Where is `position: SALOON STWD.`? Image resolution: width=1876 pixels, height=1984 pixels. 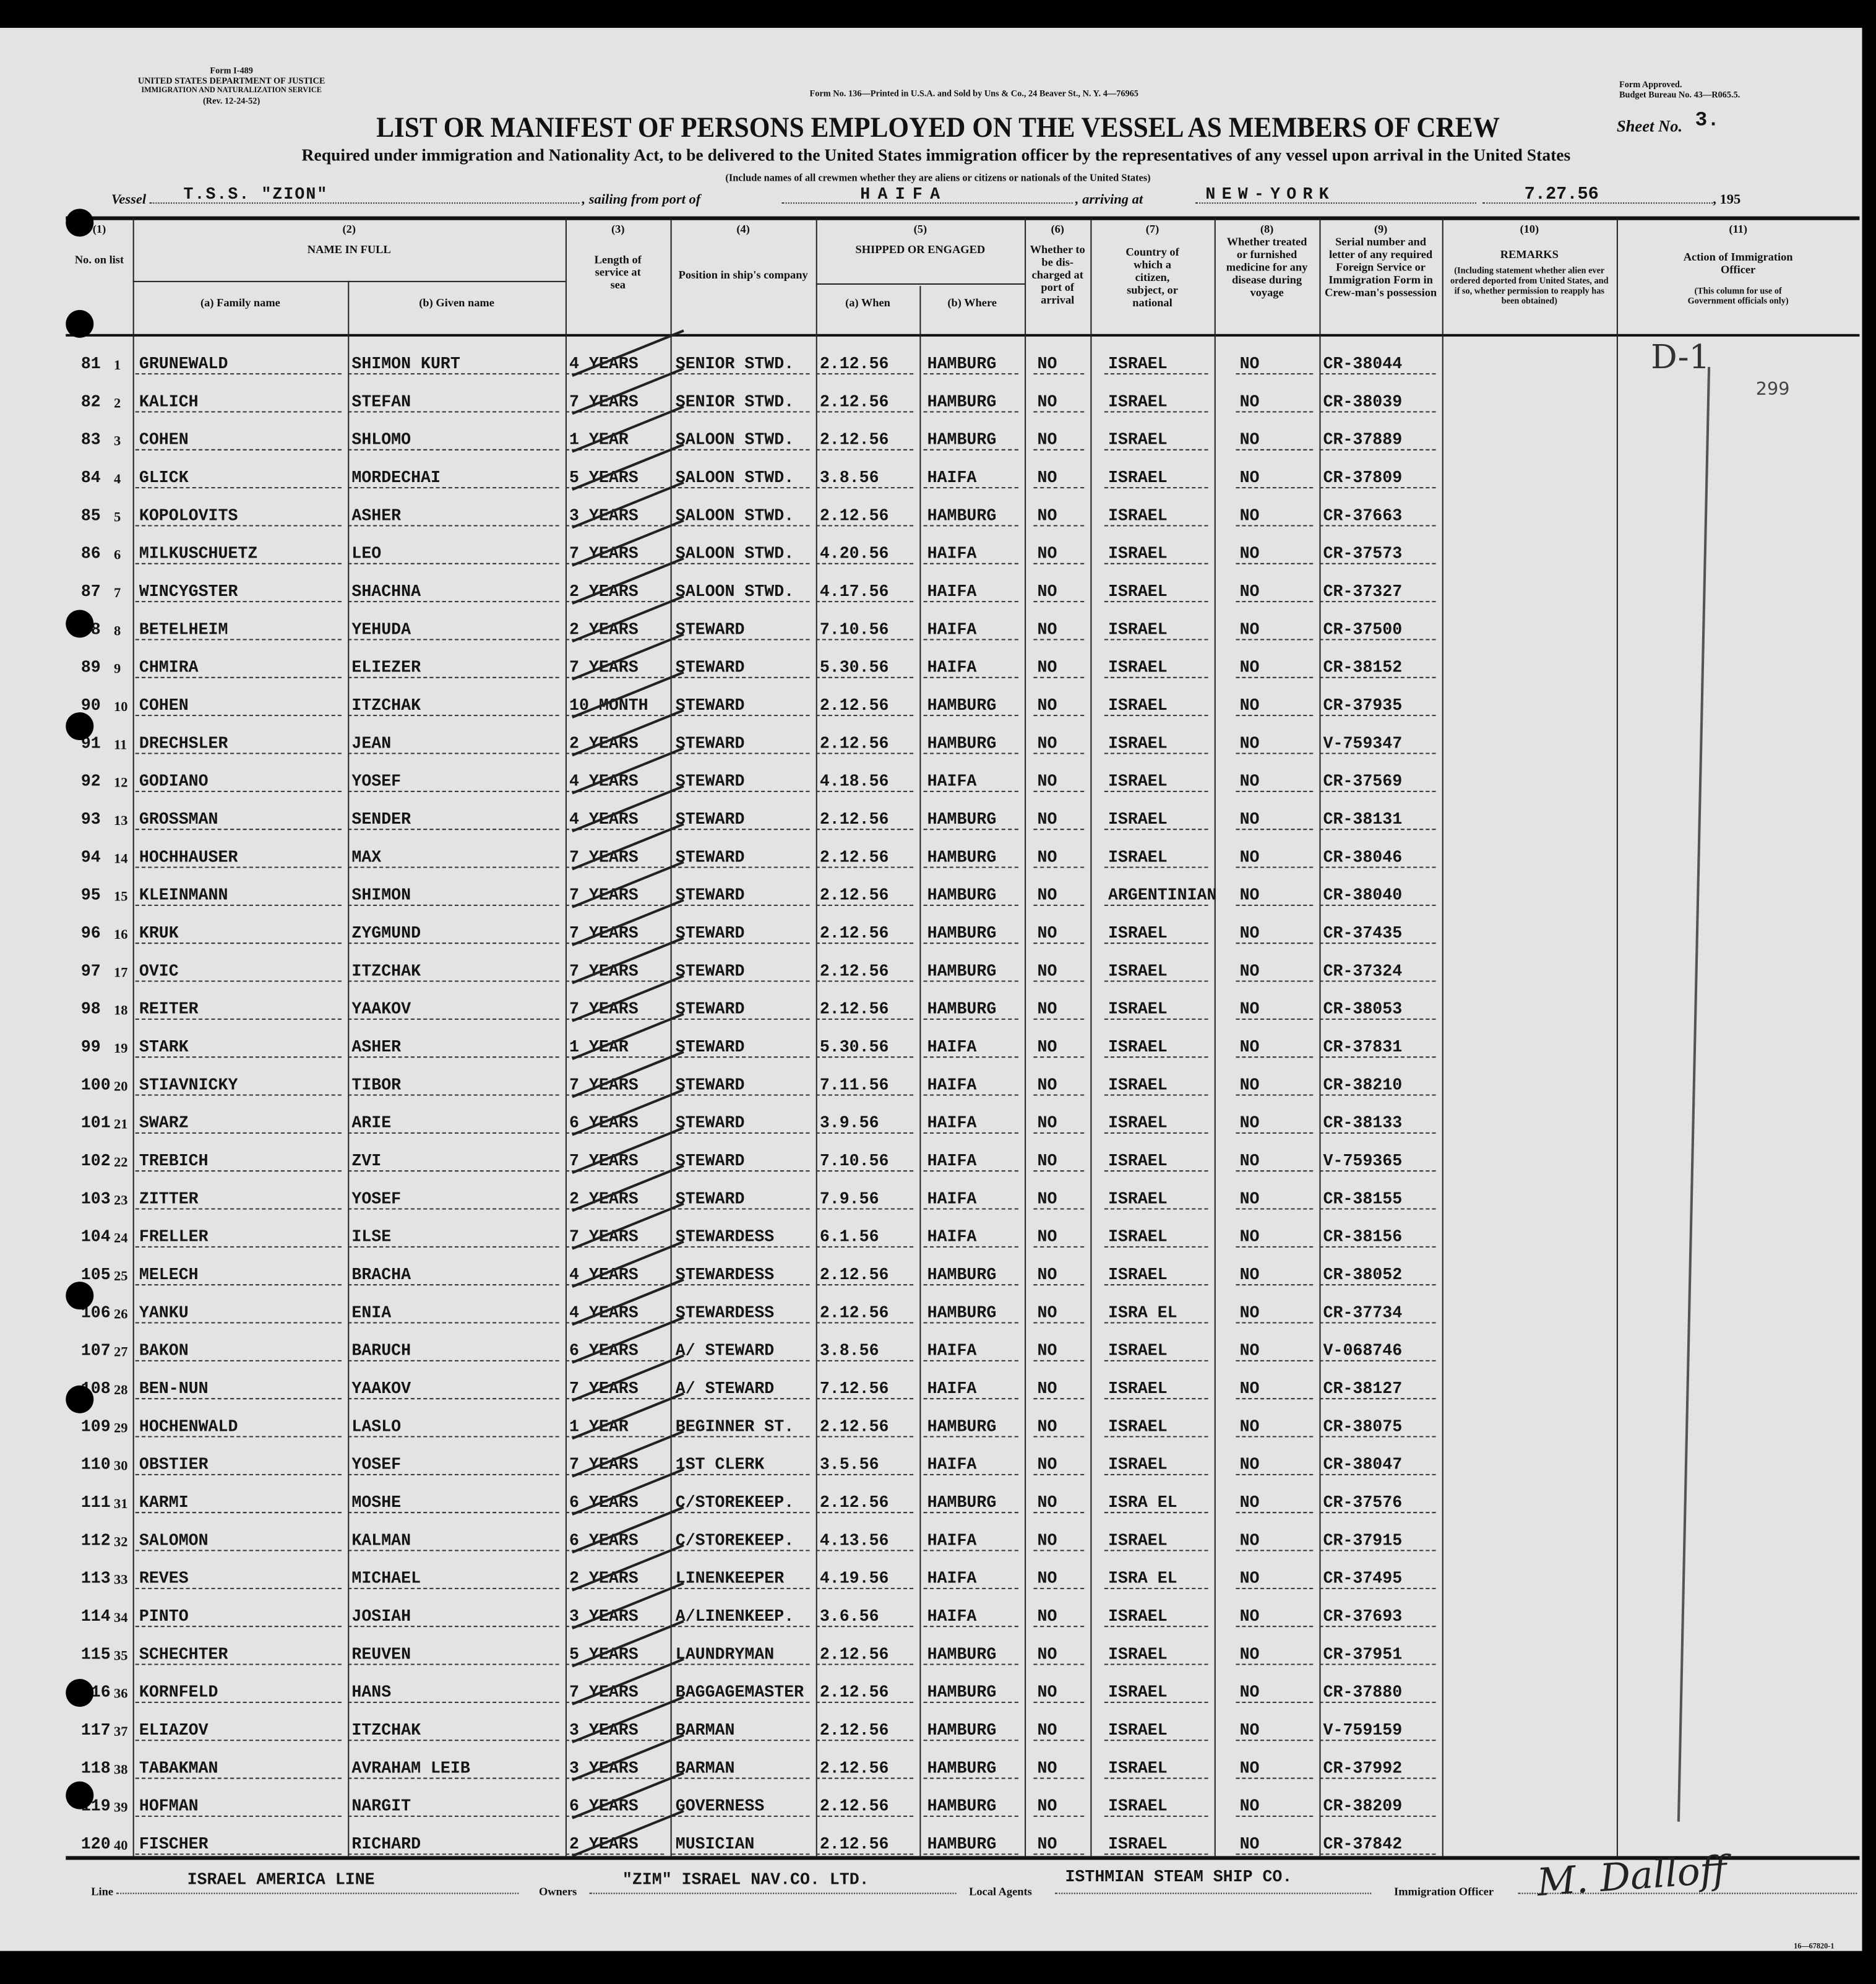 position: SALOON STWD. is located at coordinates (734, 516).